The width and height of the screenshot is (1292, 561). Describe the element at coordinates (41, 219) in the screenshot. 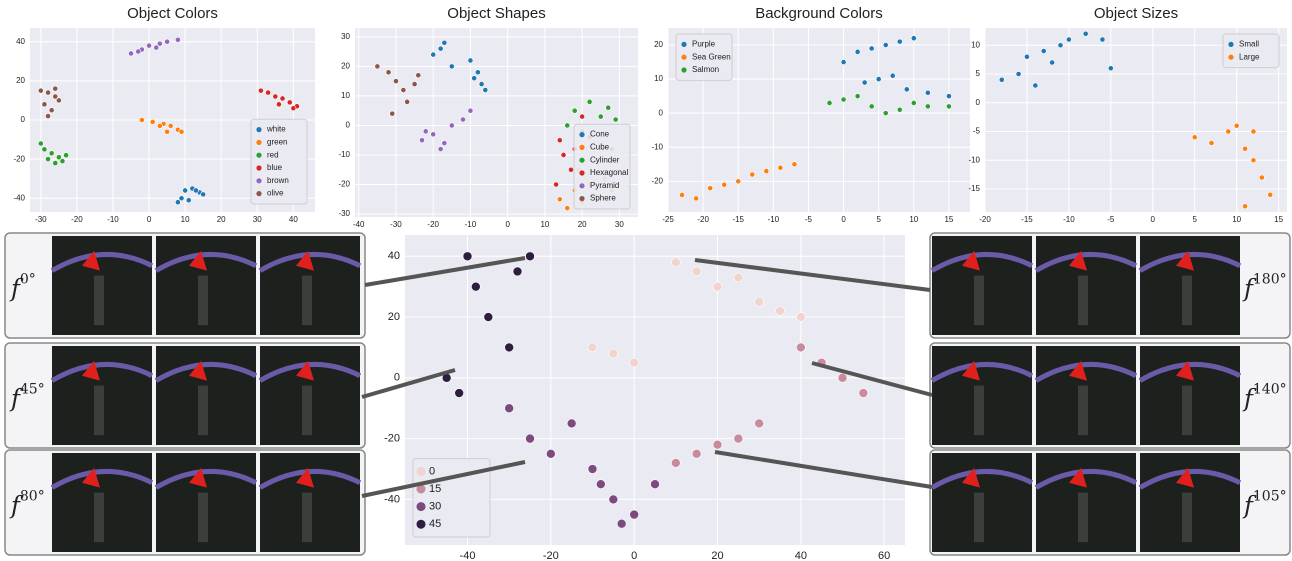

I see `x-tick-label: -30` at that location.